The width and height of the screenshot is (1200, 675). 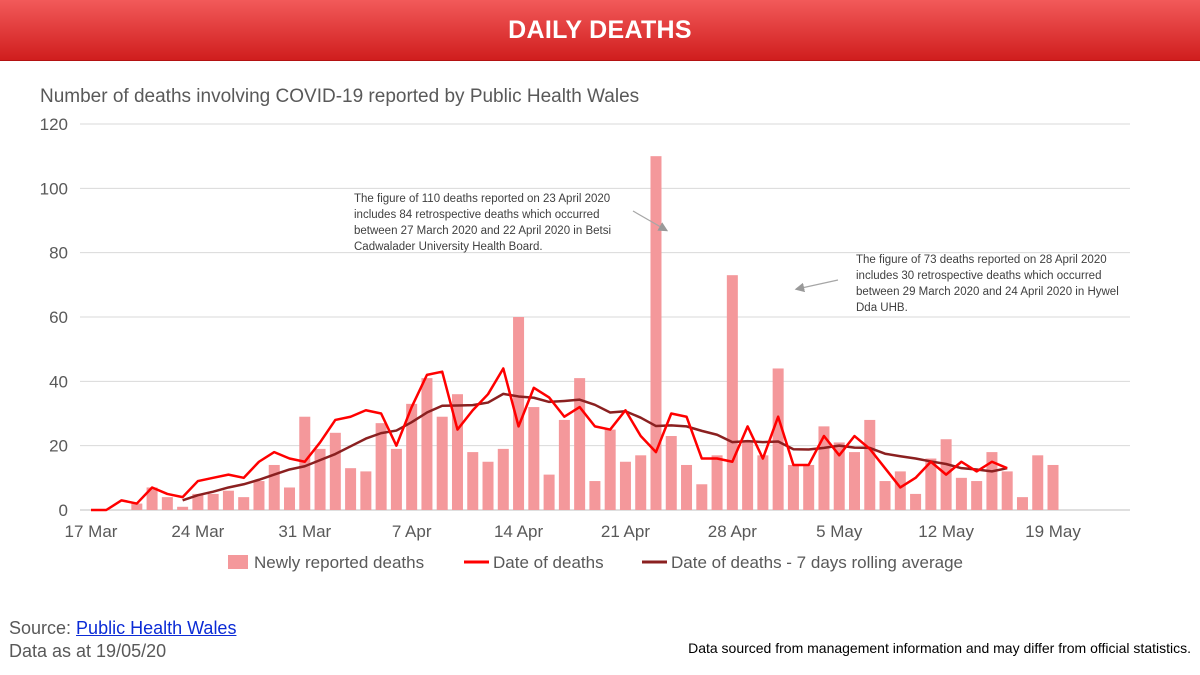 I want to click on legend-swatch-bars, so click(x=238, y=562).